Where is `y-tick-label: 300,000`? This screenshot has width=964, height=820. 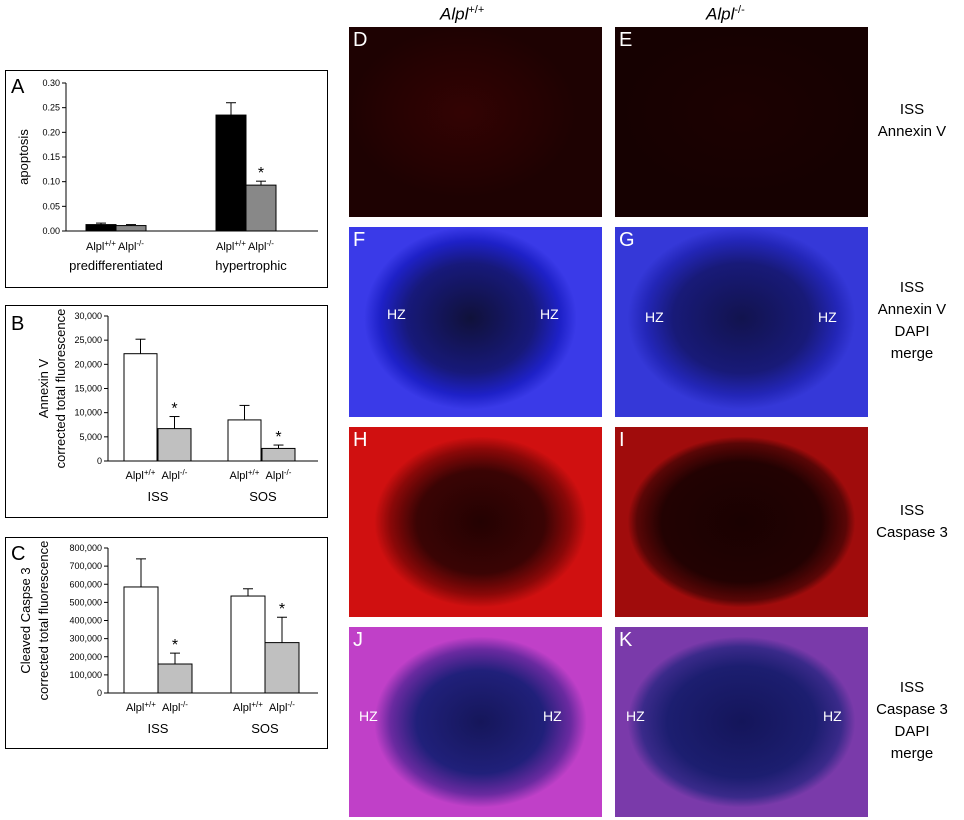 y-tick-label: 300,000 is located at coordinates (85, 639).